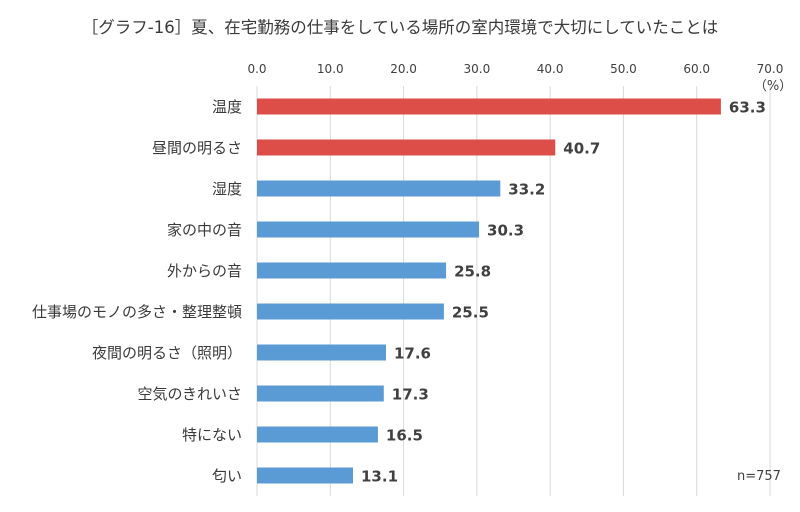 This screenshot has width=800, height=512. Describe the element at coordinates (759, 476) in the screenshot. I see `sample-size-note: n=757` at that location.